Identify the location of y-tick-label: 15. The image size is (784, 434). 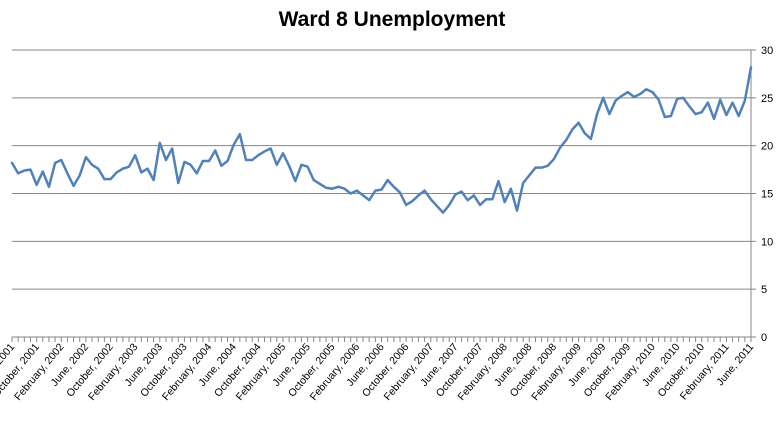
(767, 195).